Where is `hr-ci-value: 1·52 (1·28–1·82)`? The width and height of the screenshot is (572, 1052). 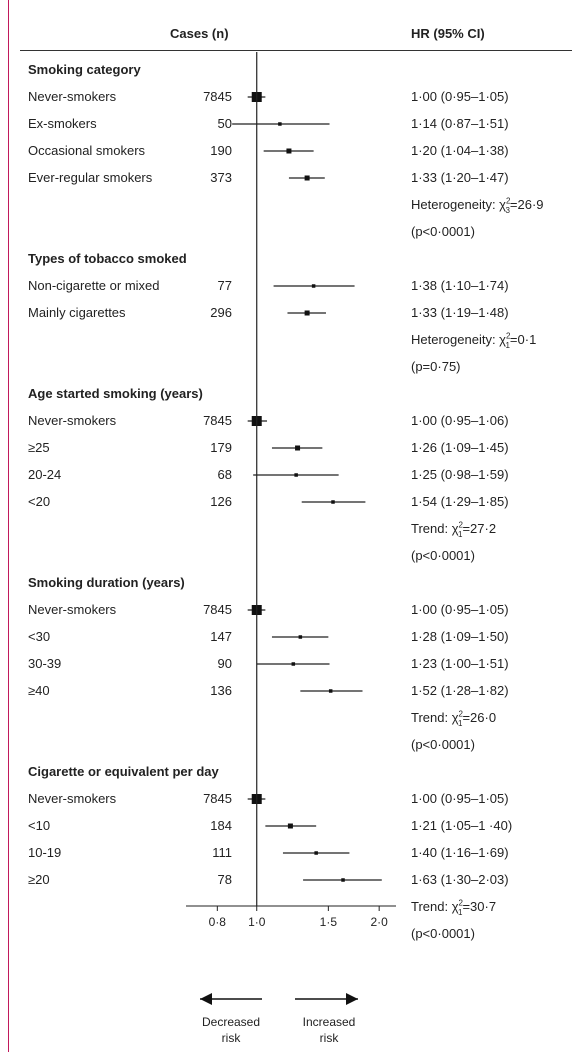 hr-ci-value: 1·52 (1·28–1·82) is located at coordinates (460, 690).